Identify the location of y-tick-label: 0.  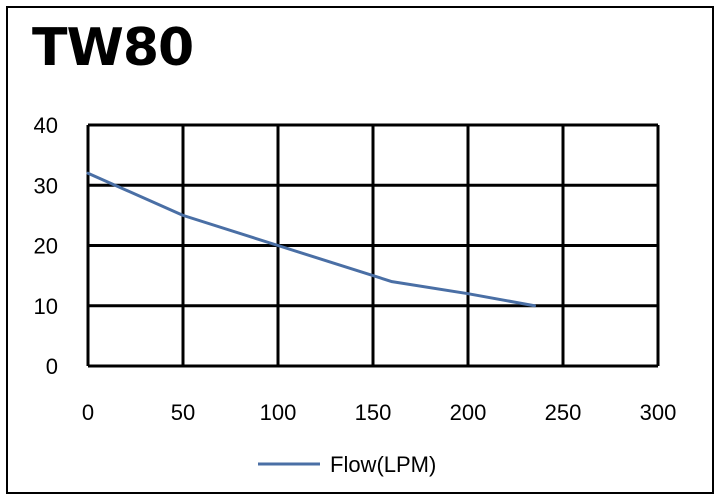
(52, 366).